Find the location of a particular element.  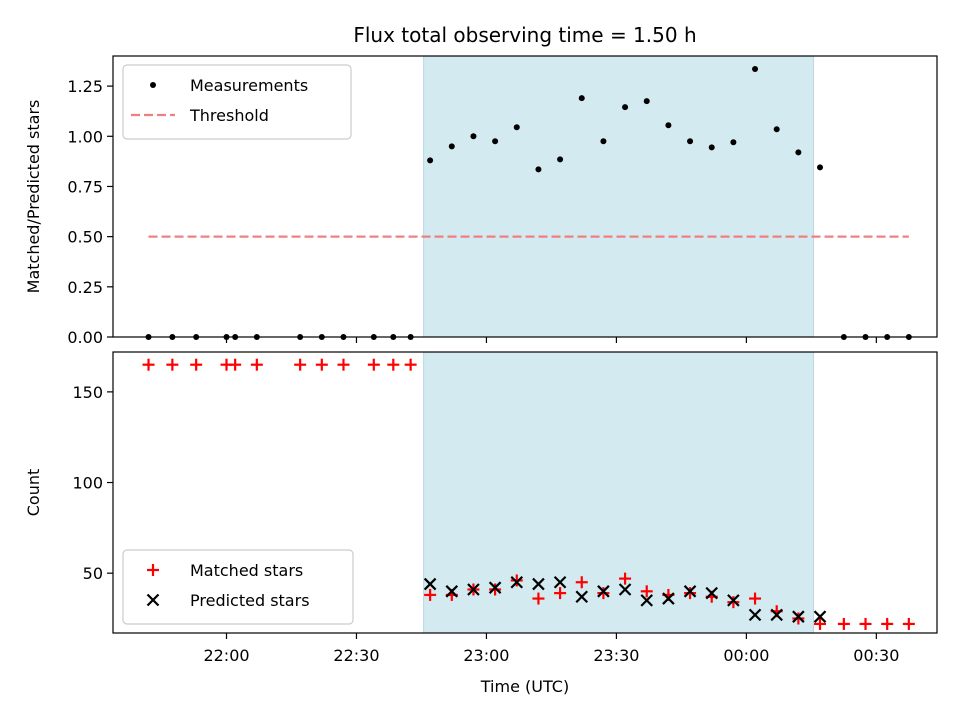

y-tick-label: 150 is located at coordinates (87, 392).